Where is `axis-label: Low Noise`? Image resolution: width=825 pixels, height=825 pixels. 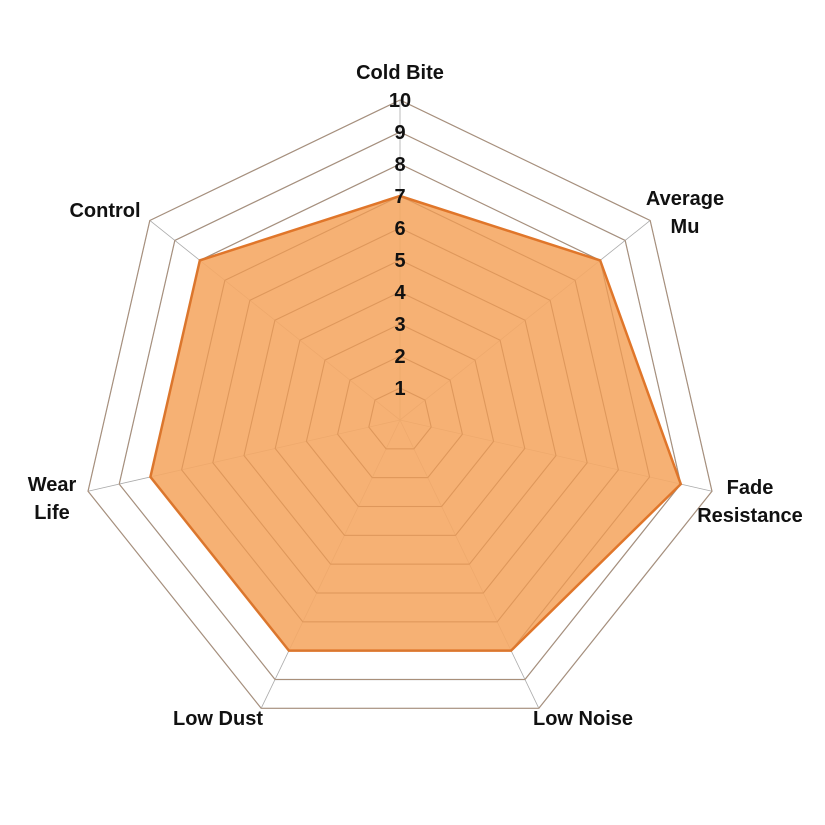
axis-label: Low Noise is located at coordinates (583, 719).